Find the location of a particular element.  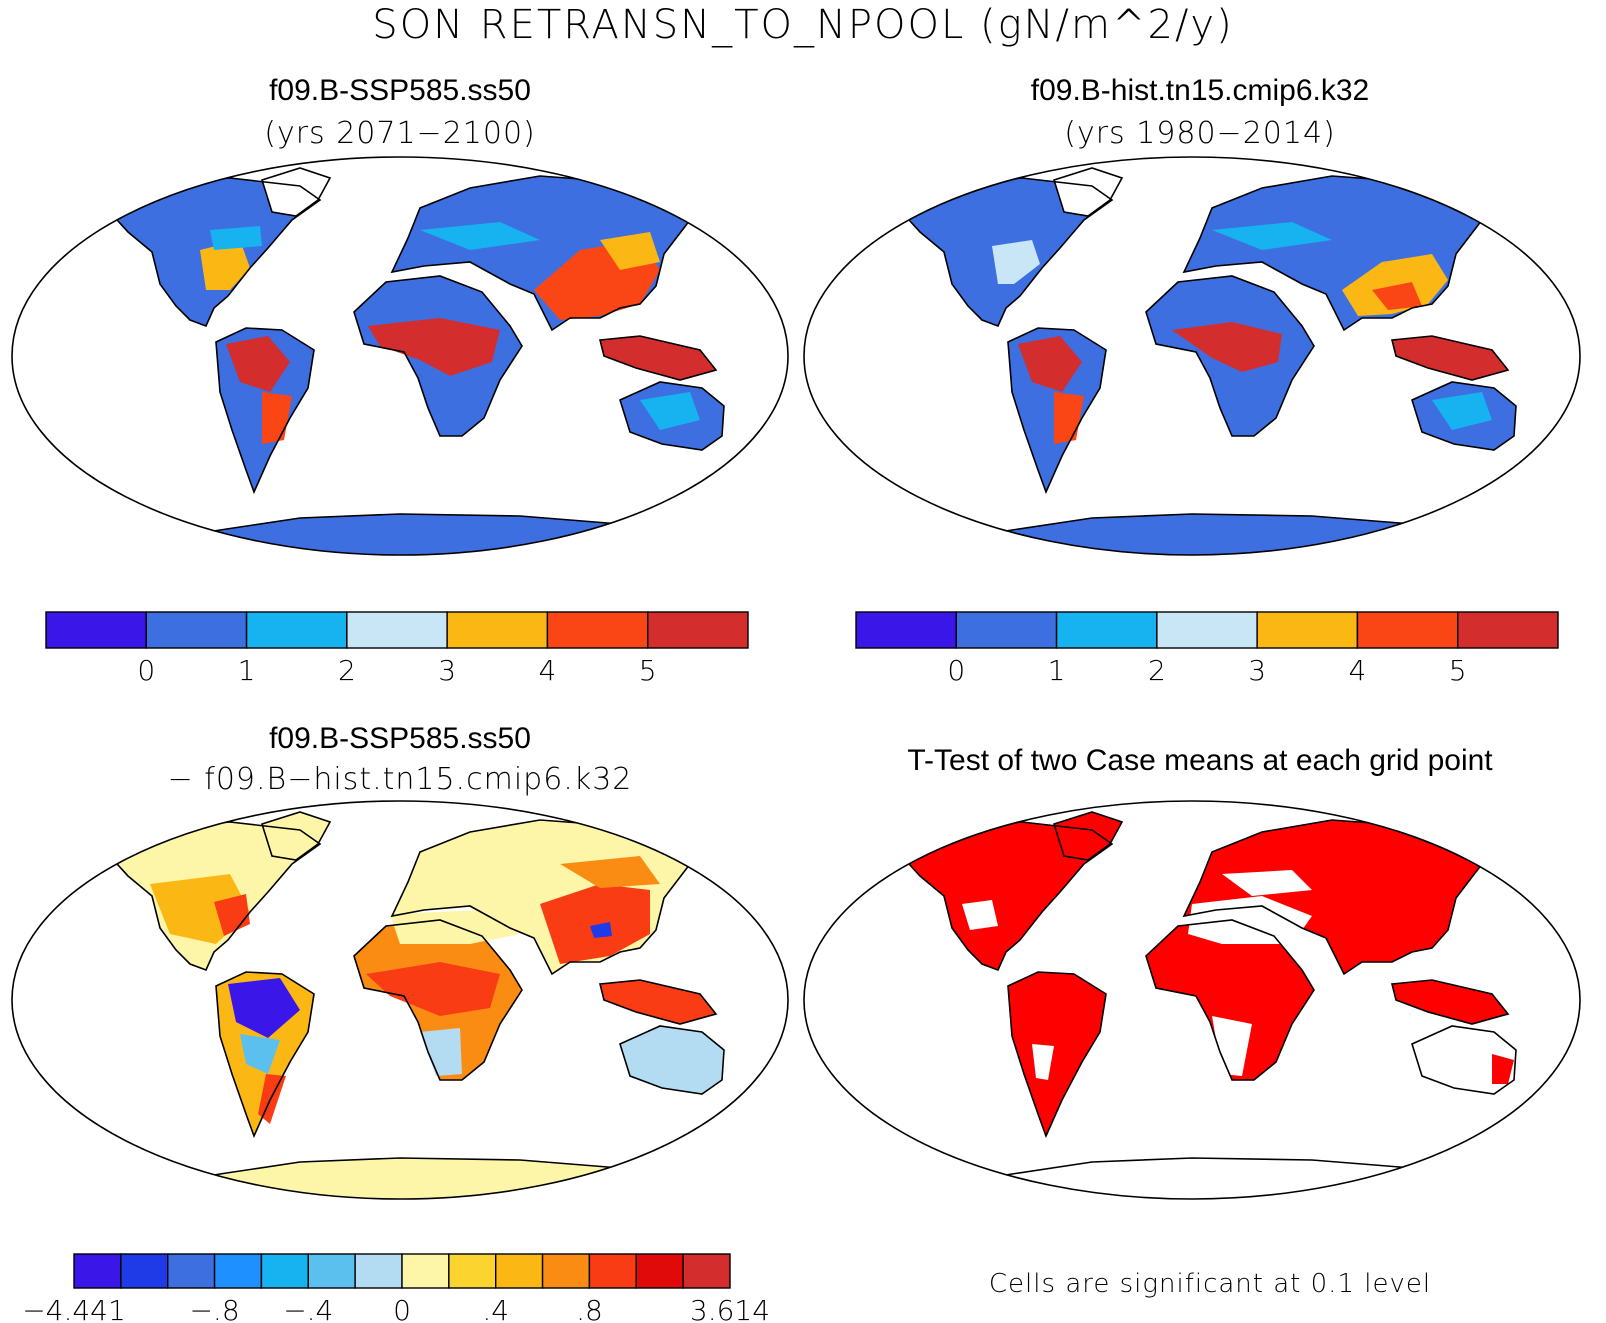

panel-2-case-name: f09.B-hist.tn15.cmip6.k32 is located at coordinates (1200, 90).